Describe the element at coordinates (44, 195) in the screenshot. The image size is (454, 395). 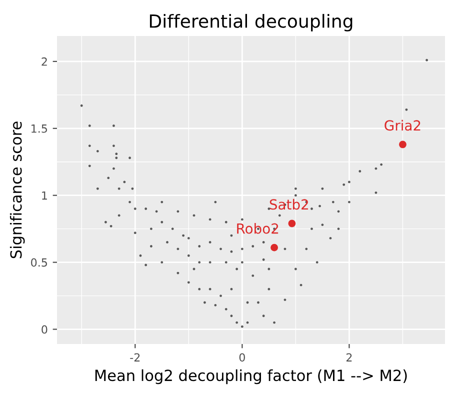
I see `y-tick-label: 1` at that location.